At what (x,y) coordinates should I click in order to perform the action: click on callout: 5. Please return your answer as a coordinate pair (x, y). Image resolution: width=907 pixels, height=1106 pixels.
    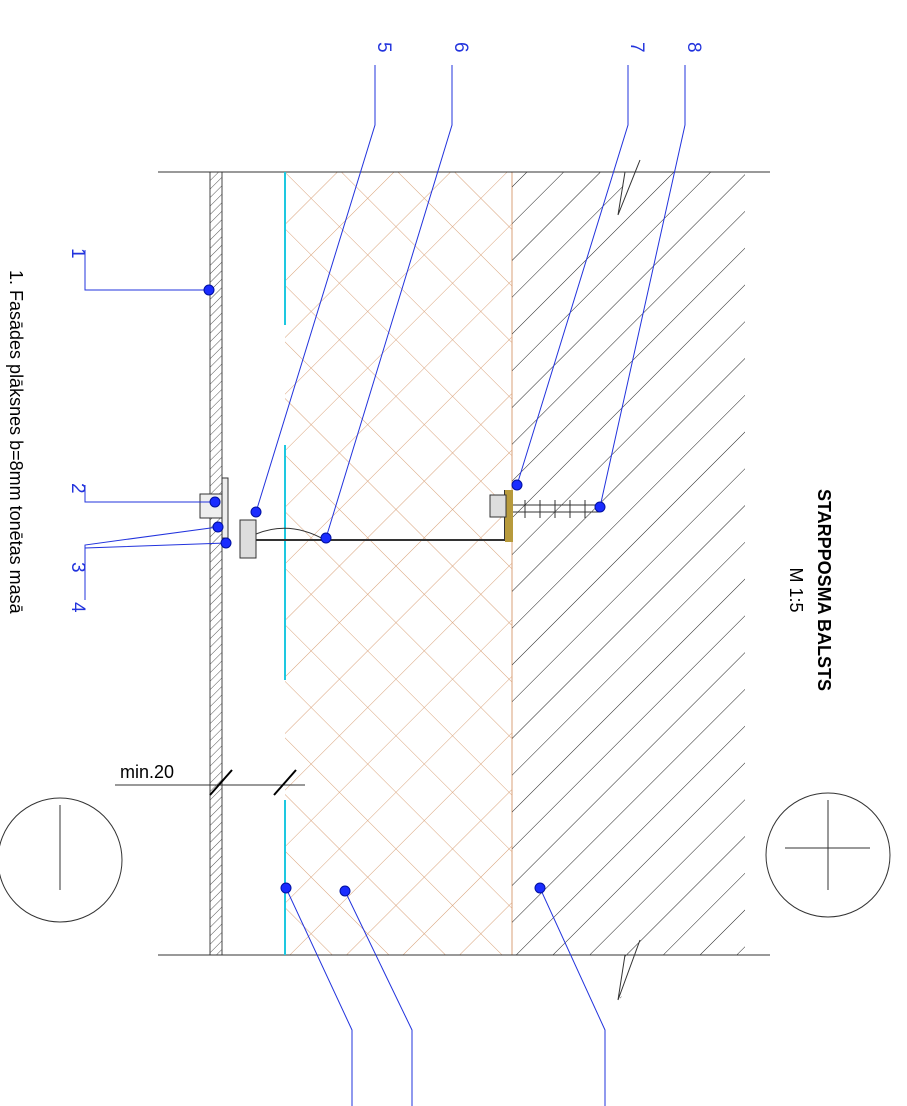
    Looking at the image, I should click on (383, 47).